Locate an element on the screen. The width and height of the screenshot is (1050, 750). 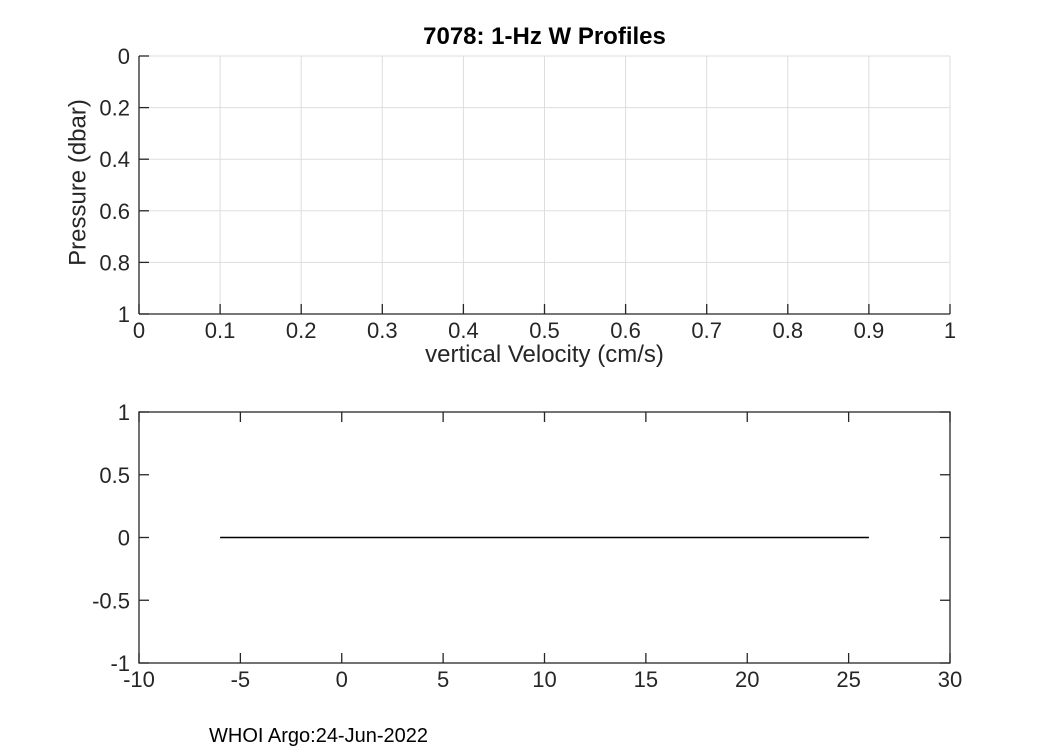
x-tick-label: -10 is located at coordinates (139, 679).